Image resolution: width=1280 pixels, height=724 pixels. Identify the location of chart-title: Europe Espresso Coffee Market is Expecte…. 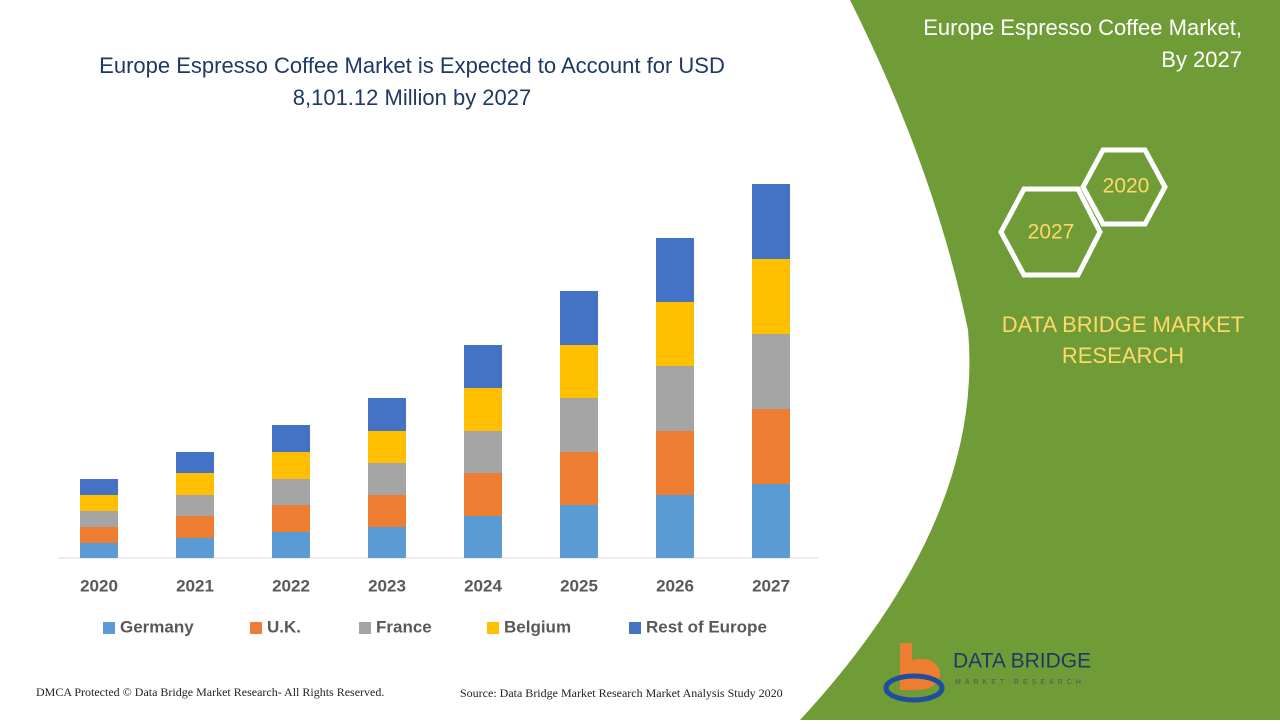
(412, 65).